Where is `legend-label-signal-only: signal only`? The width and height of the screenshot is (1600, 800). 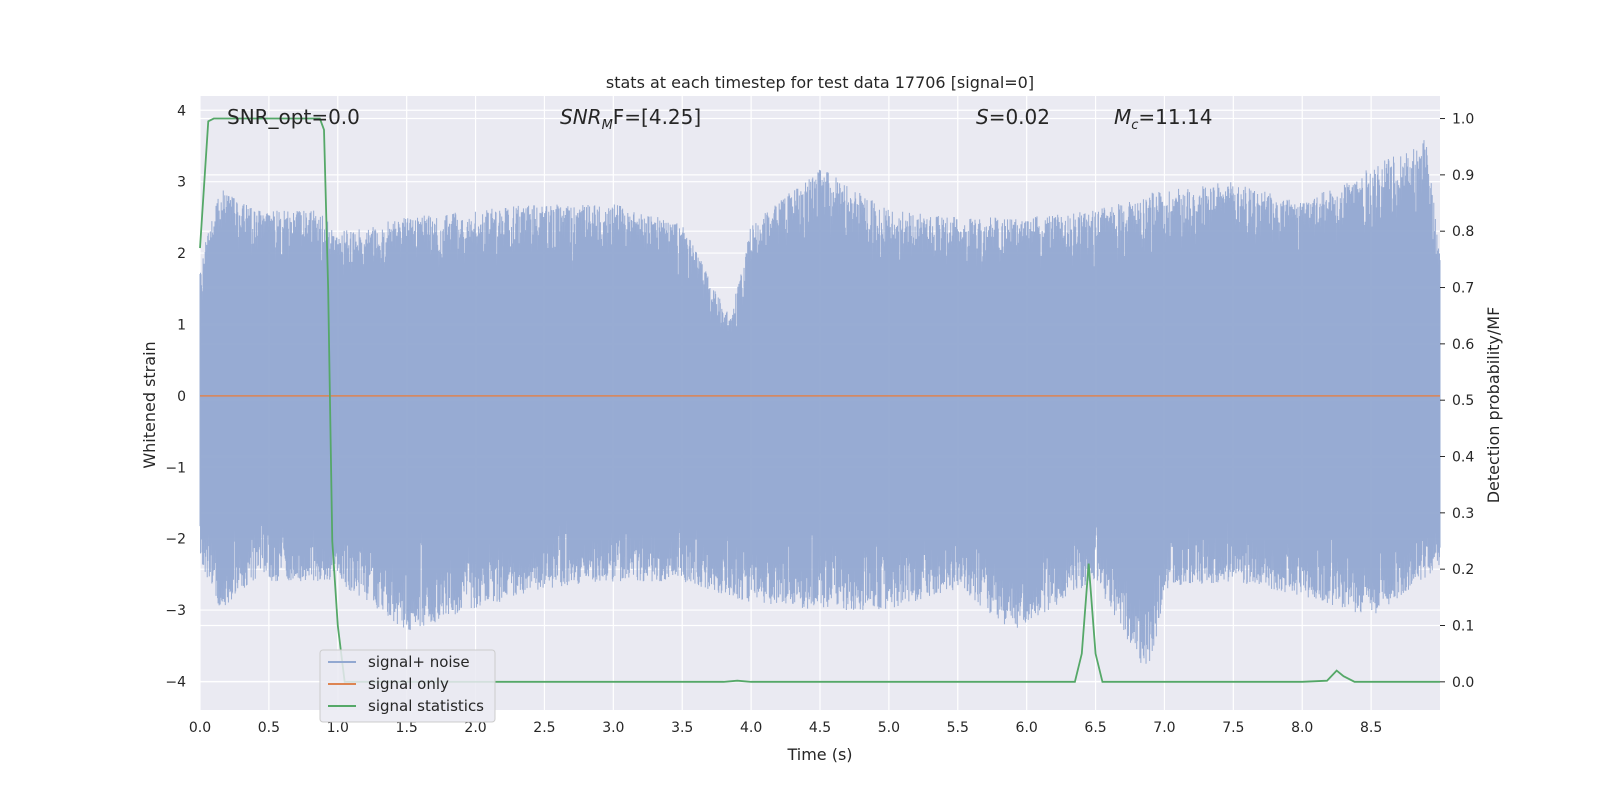
legend-label-signal-only: signal only is located at coordinates (408, 684).